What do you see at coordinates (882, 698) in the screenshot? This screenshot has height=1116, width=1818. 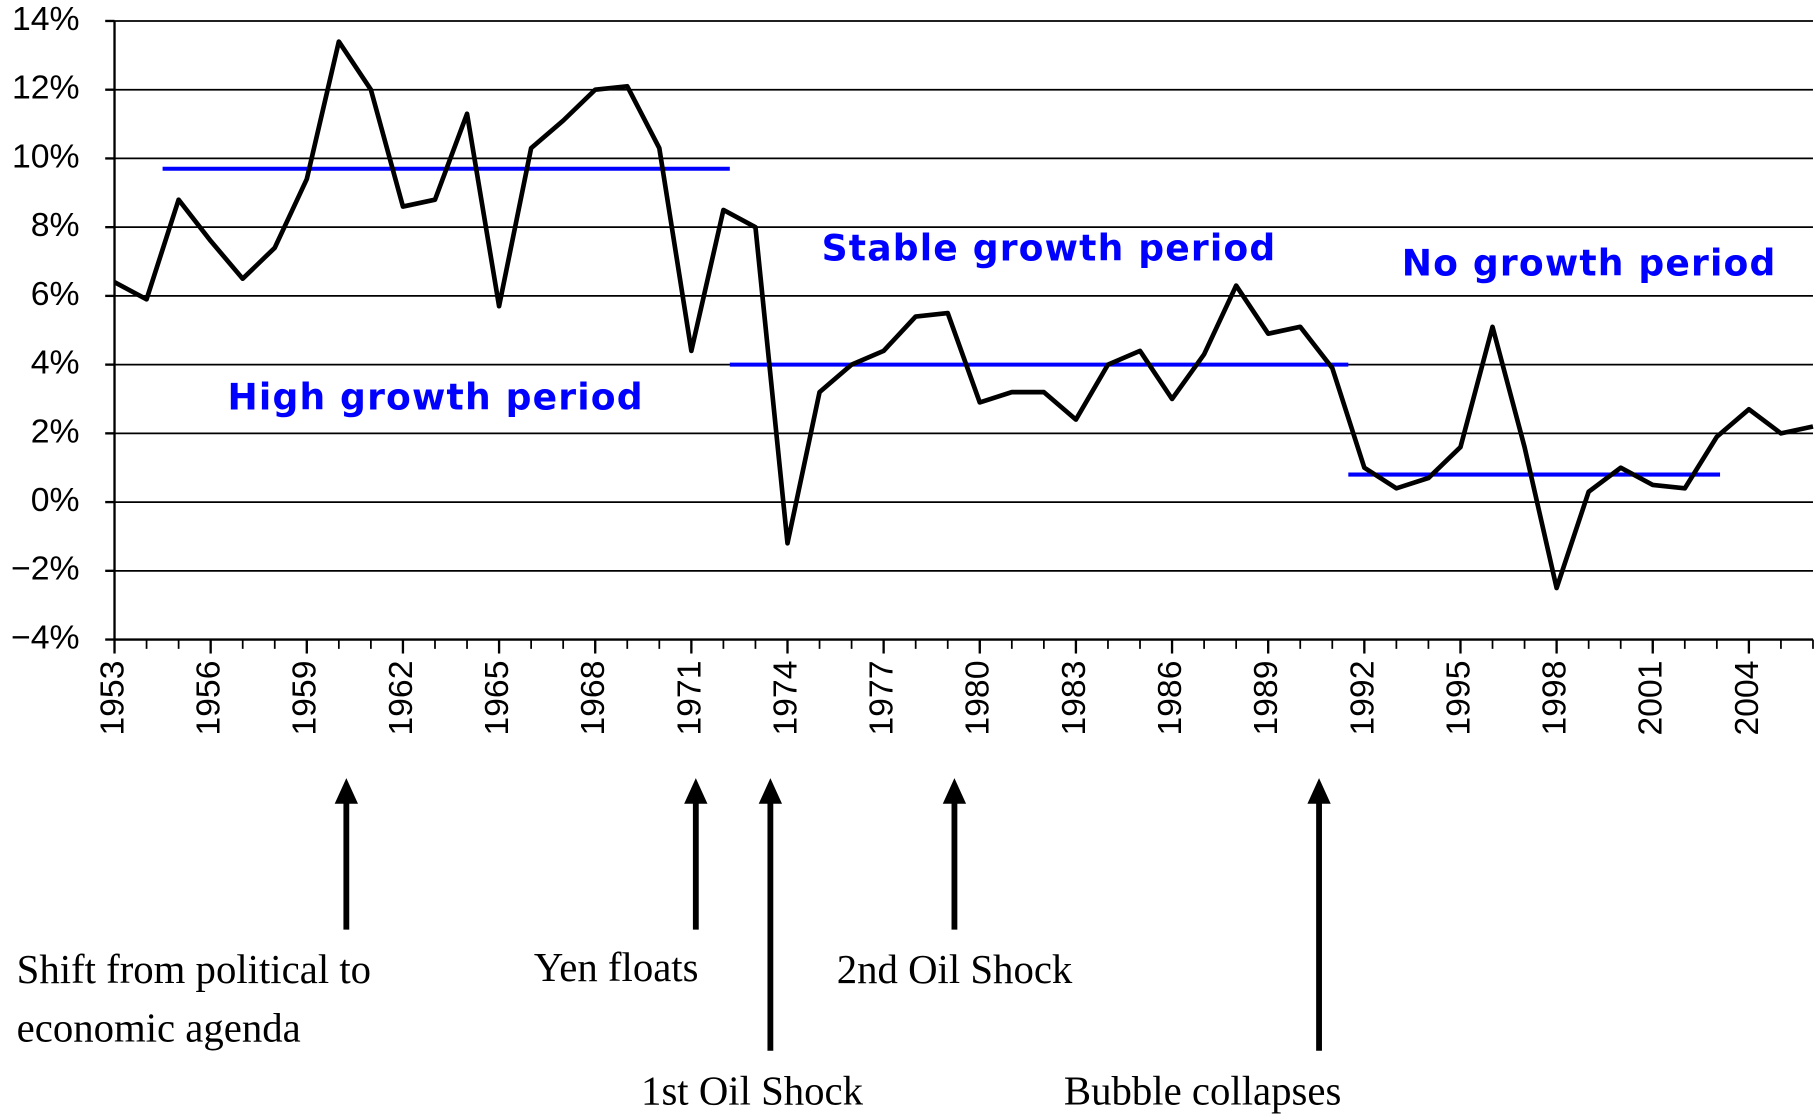 I see `x-tick-label: 1977` at bounding box center [882, 698].